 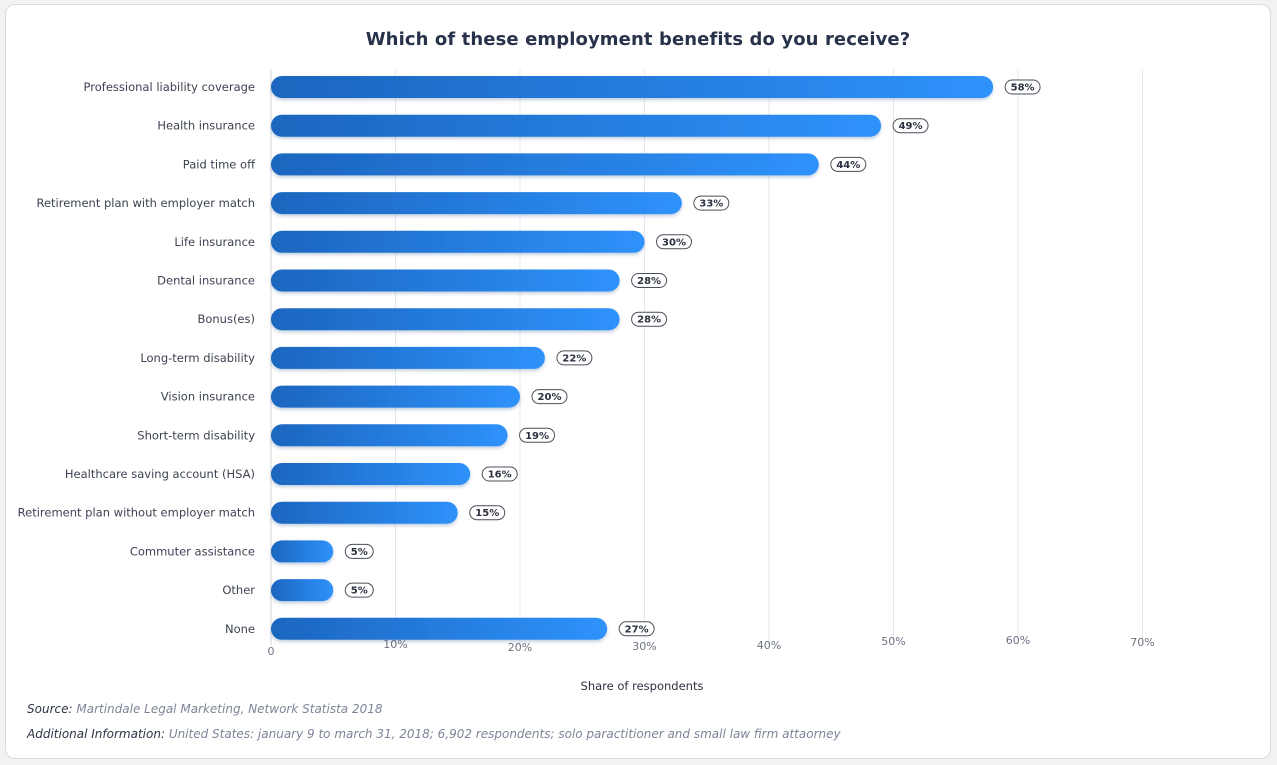 I want to click on category-label: None, so click(x=240, y=629).